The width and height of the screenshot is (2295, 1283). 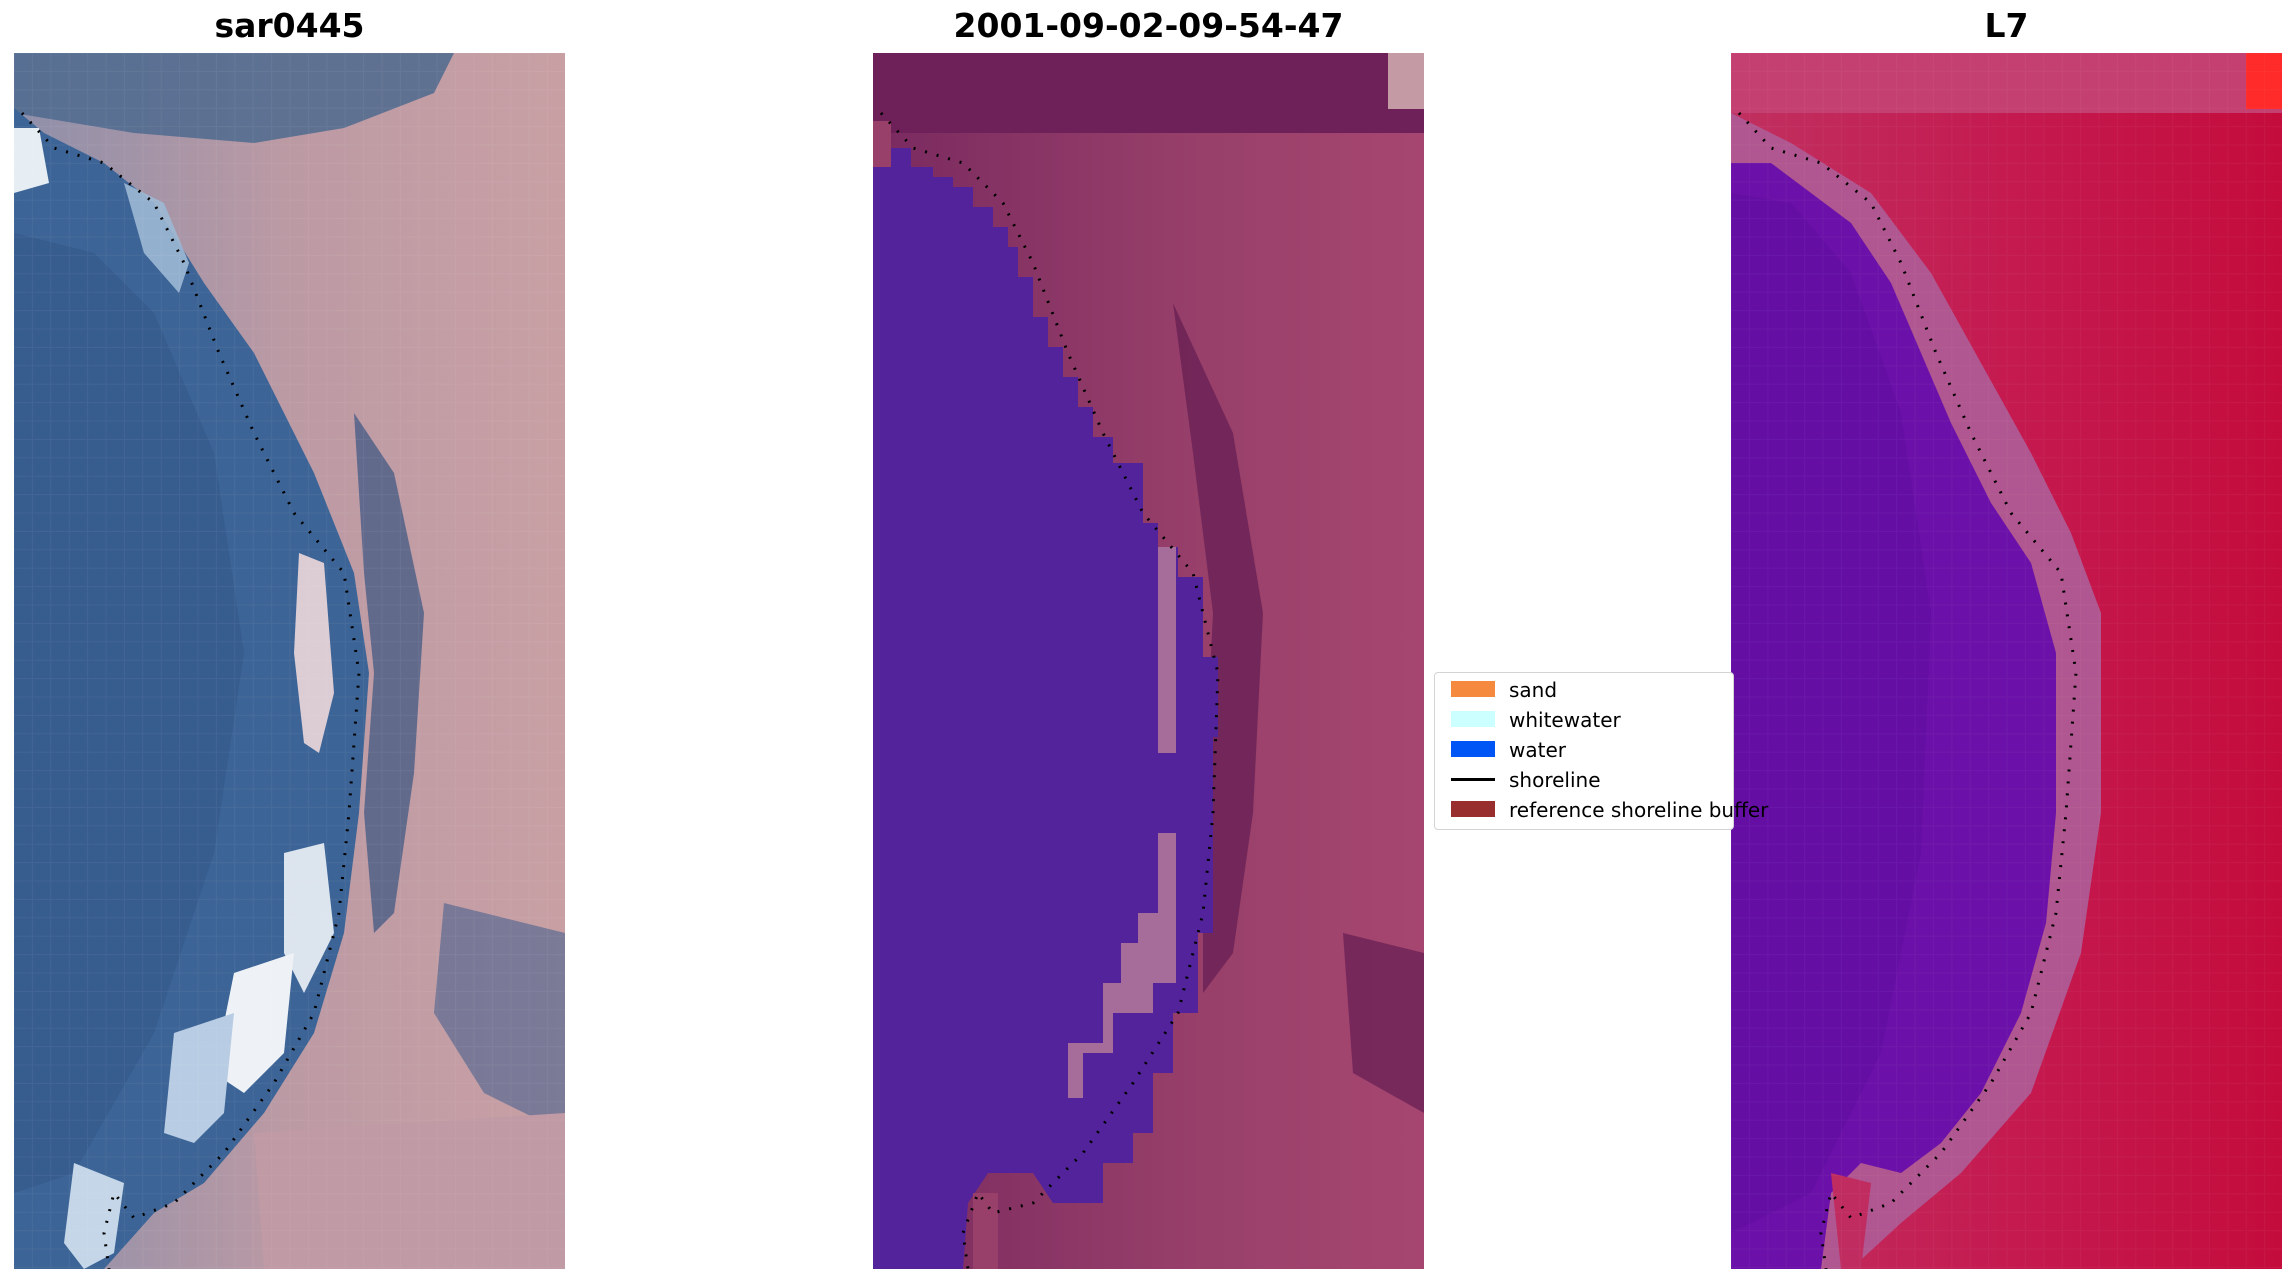 I want to click on legend-swatch-reference-buffer, so click(x=1473, y=809).